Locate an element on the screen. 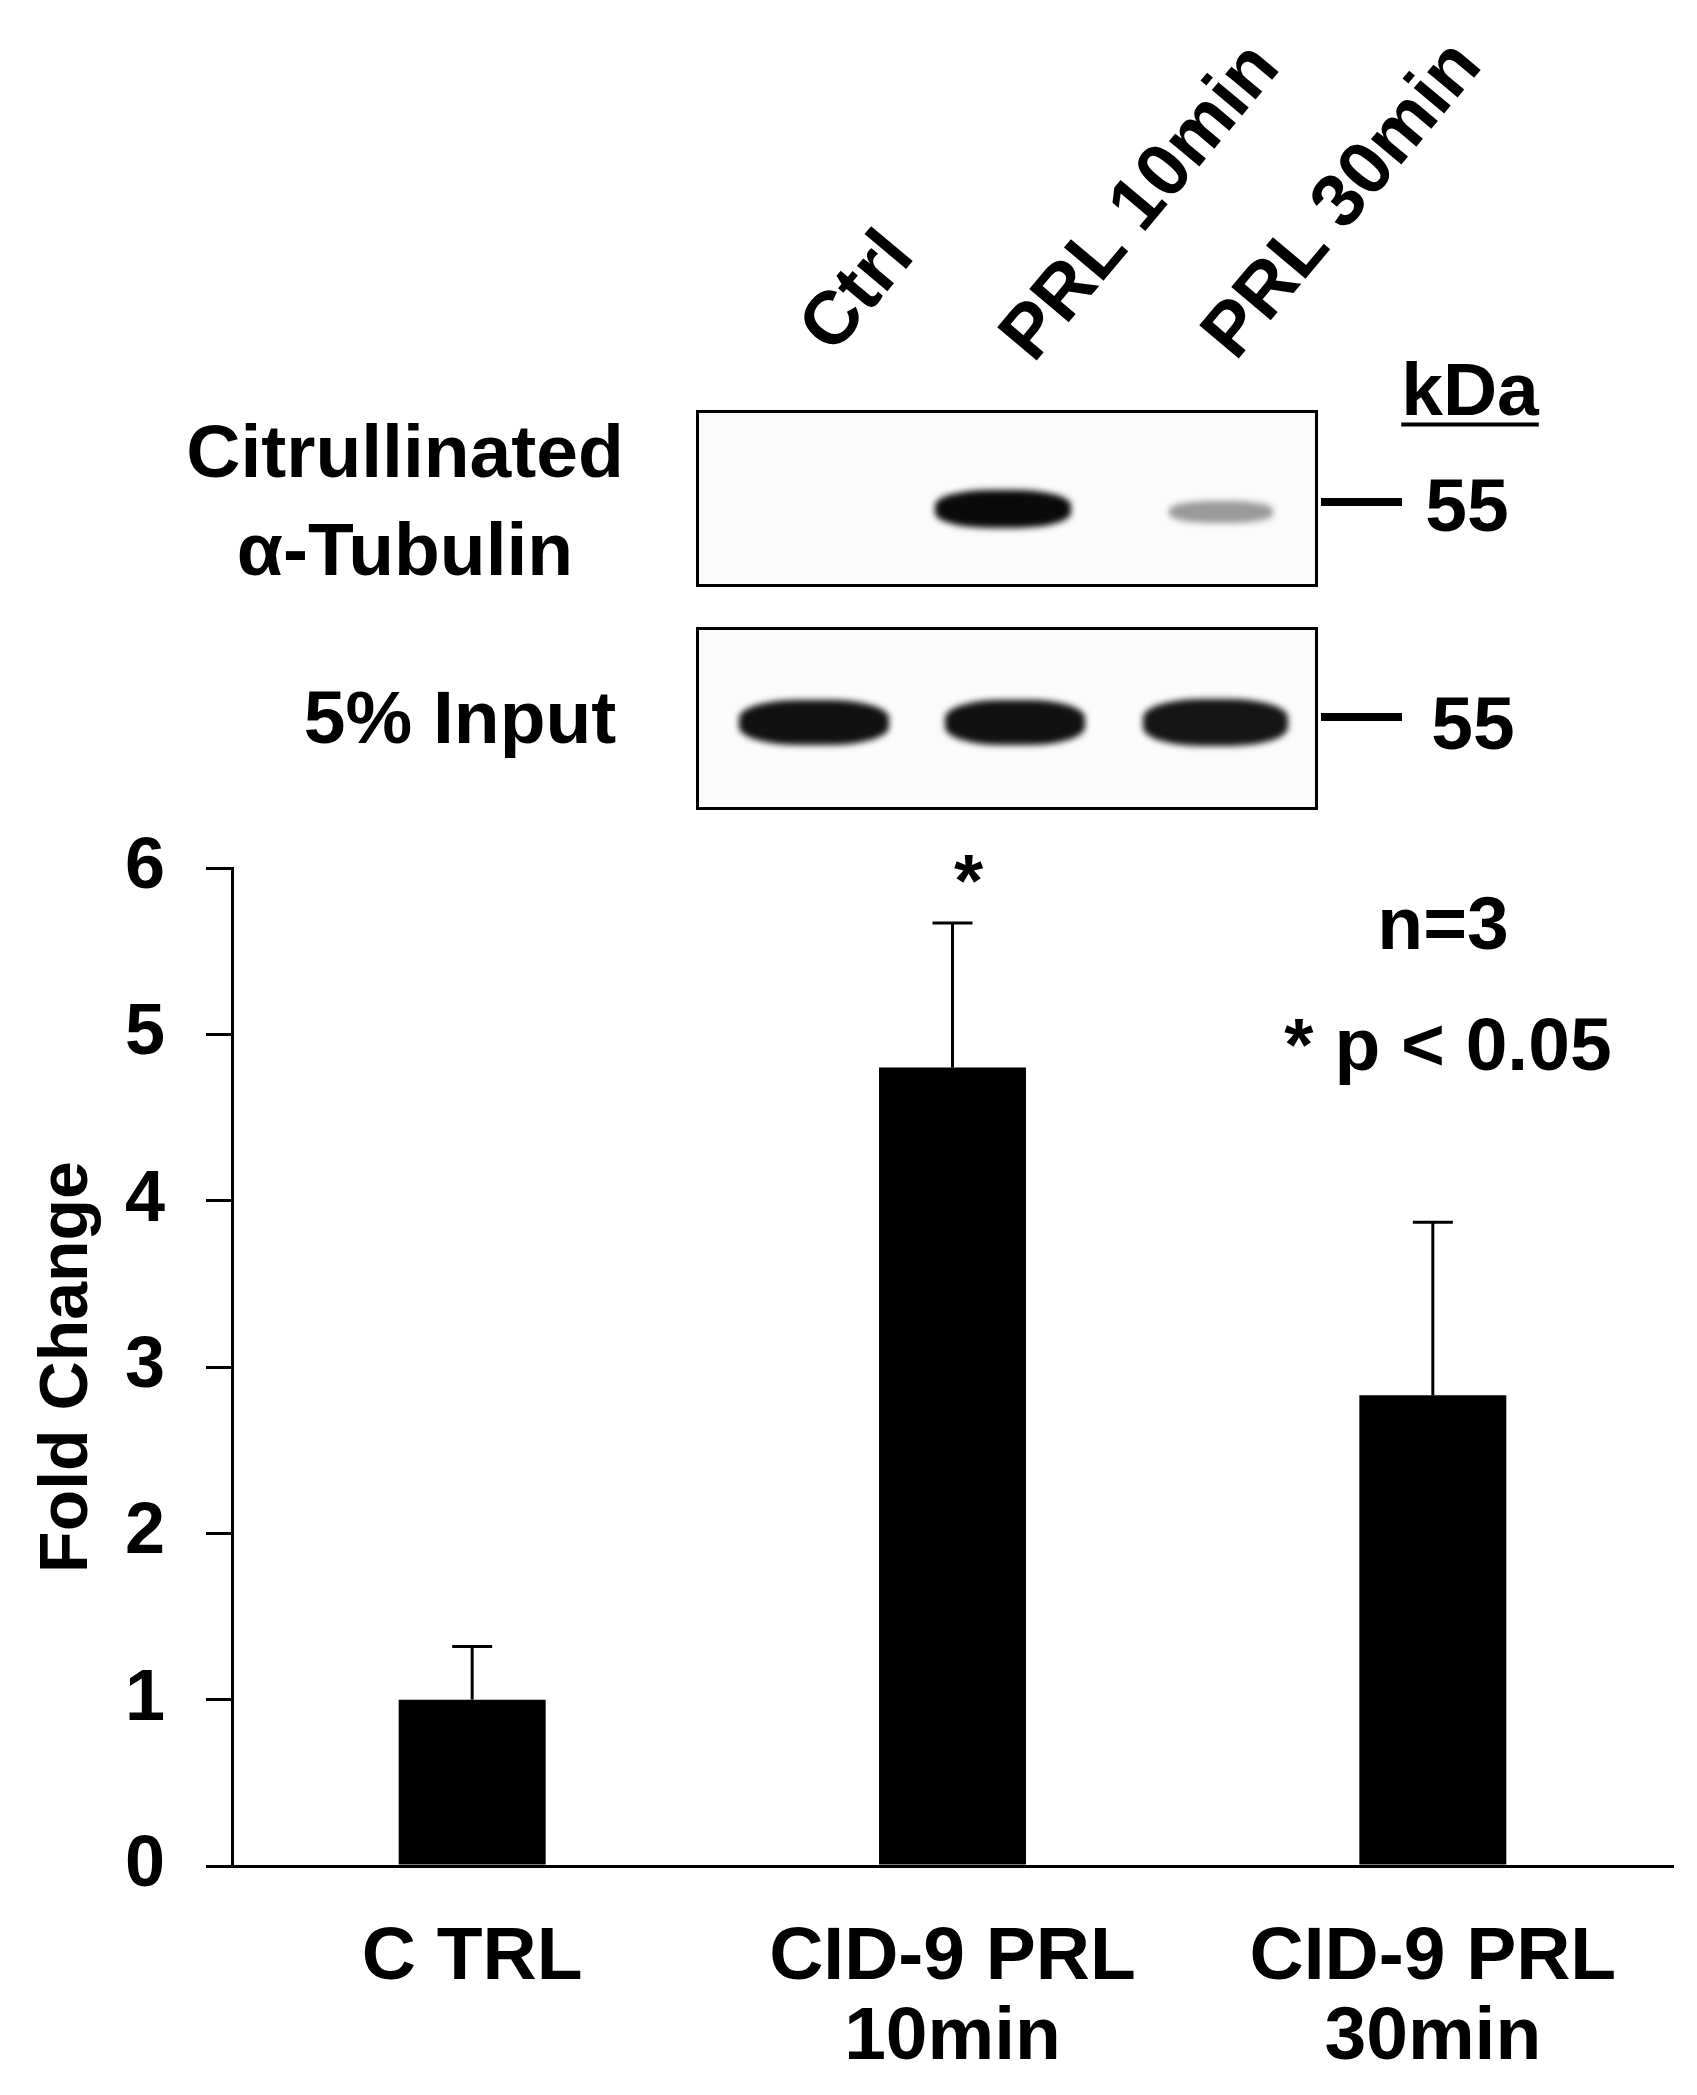  text: kDa is located at coordinates (1470, 388).